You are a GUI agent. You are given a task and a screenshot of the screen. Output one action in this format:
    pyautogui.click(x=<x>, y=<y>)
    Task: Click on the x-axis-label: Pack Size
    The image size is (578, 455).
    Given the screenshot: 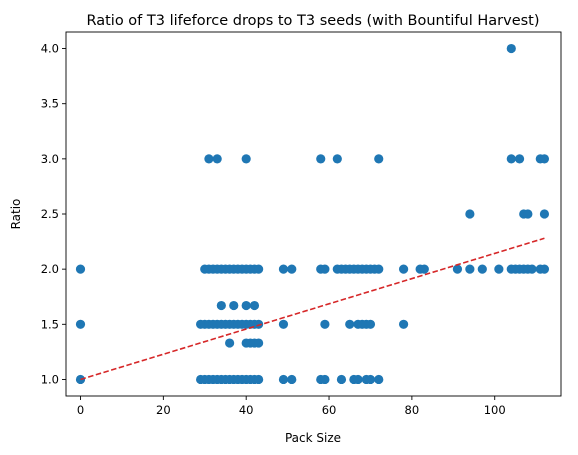 What is the action you would take?
    pyautogui.click(x=313, y=438)
    